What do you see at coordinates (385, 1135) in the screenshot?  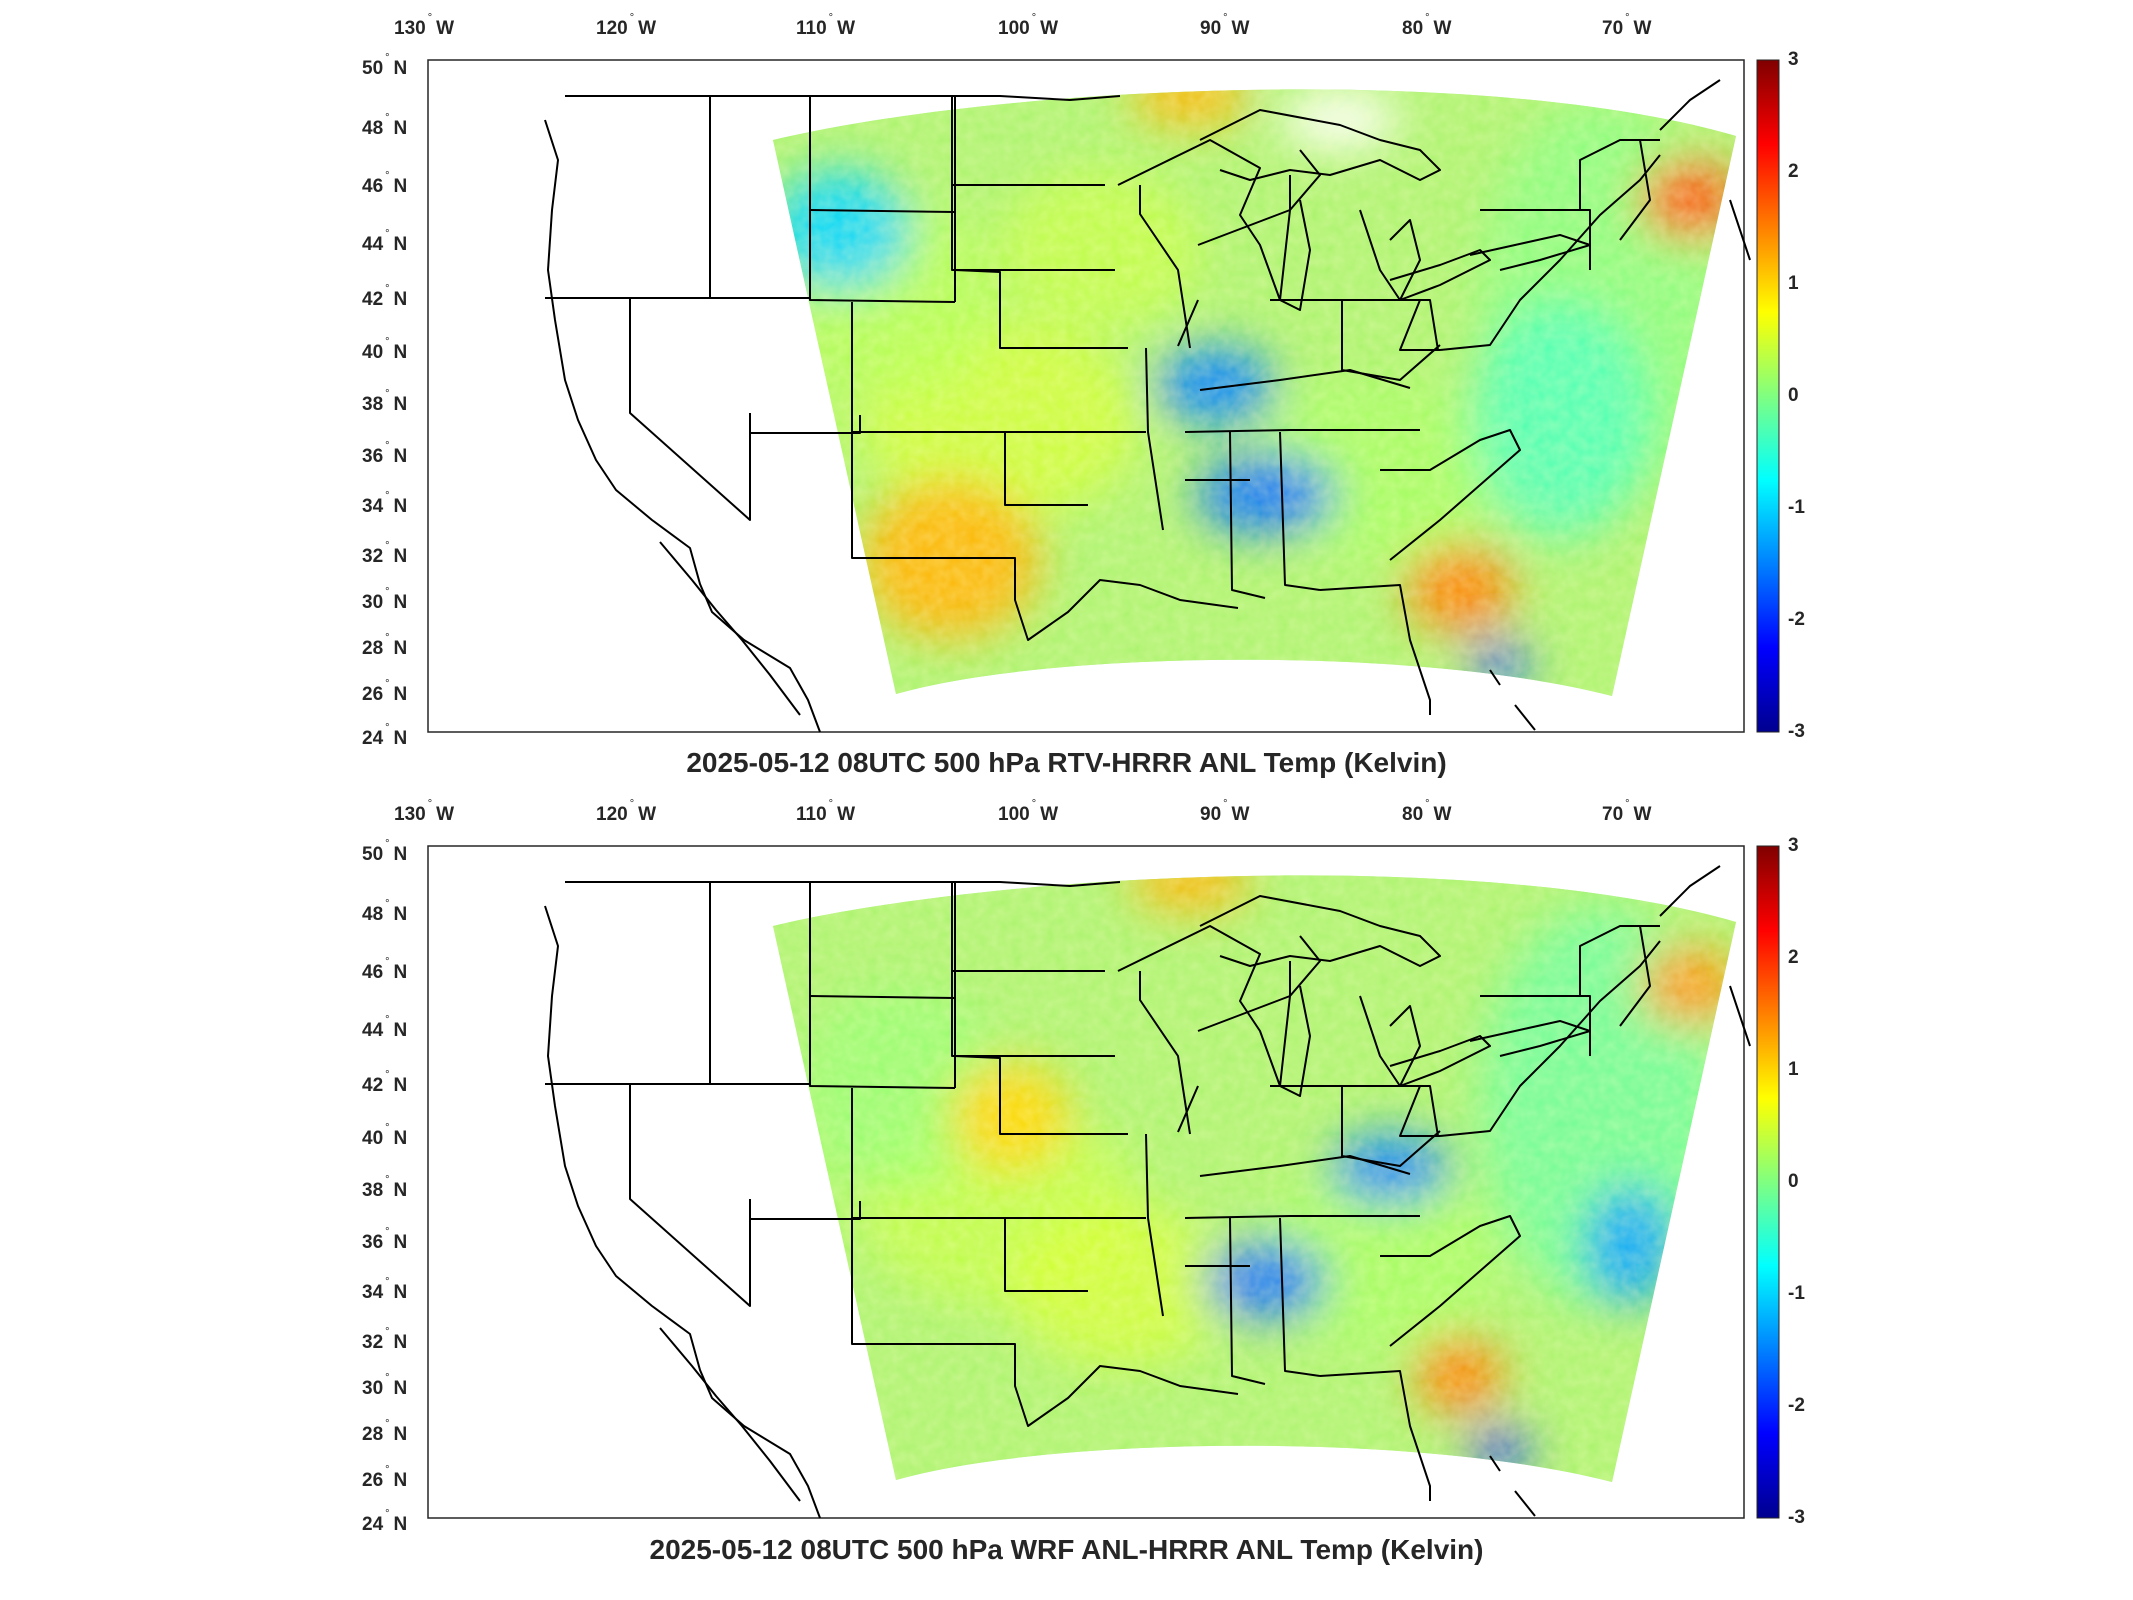 I see `lat-tick-label: 40 ° N` at bounding box center [385, 1135].